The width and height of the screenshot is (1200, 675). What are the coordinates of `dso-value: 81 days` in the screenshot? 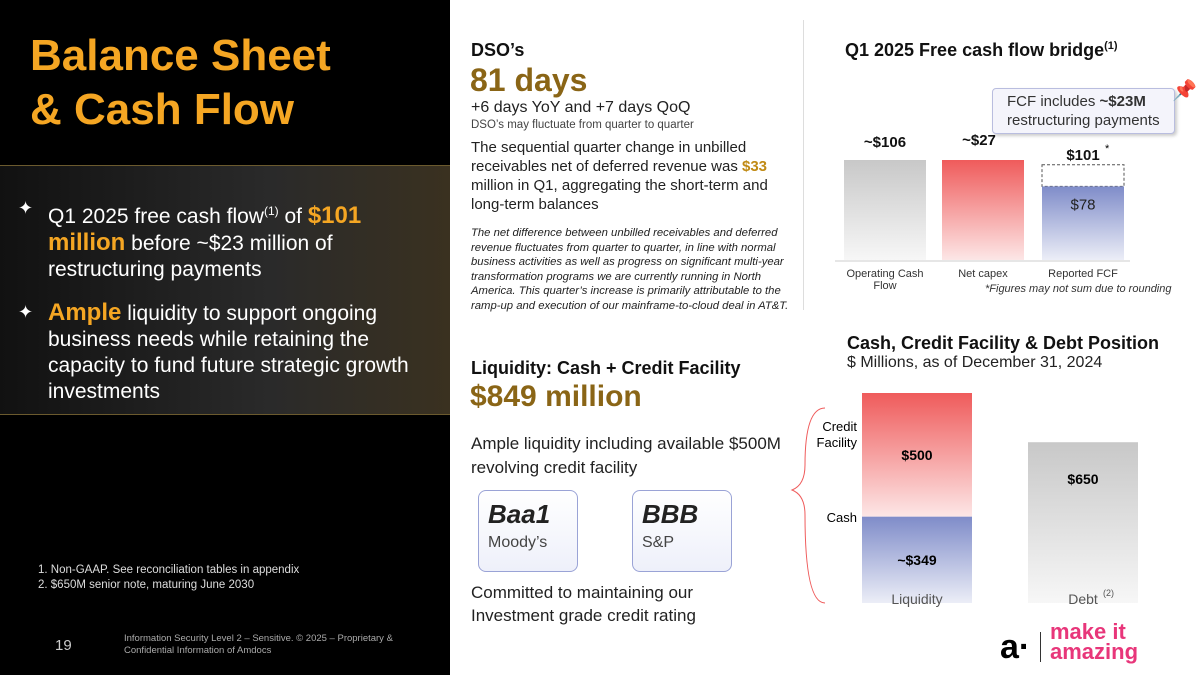 It's located at (529, 80).